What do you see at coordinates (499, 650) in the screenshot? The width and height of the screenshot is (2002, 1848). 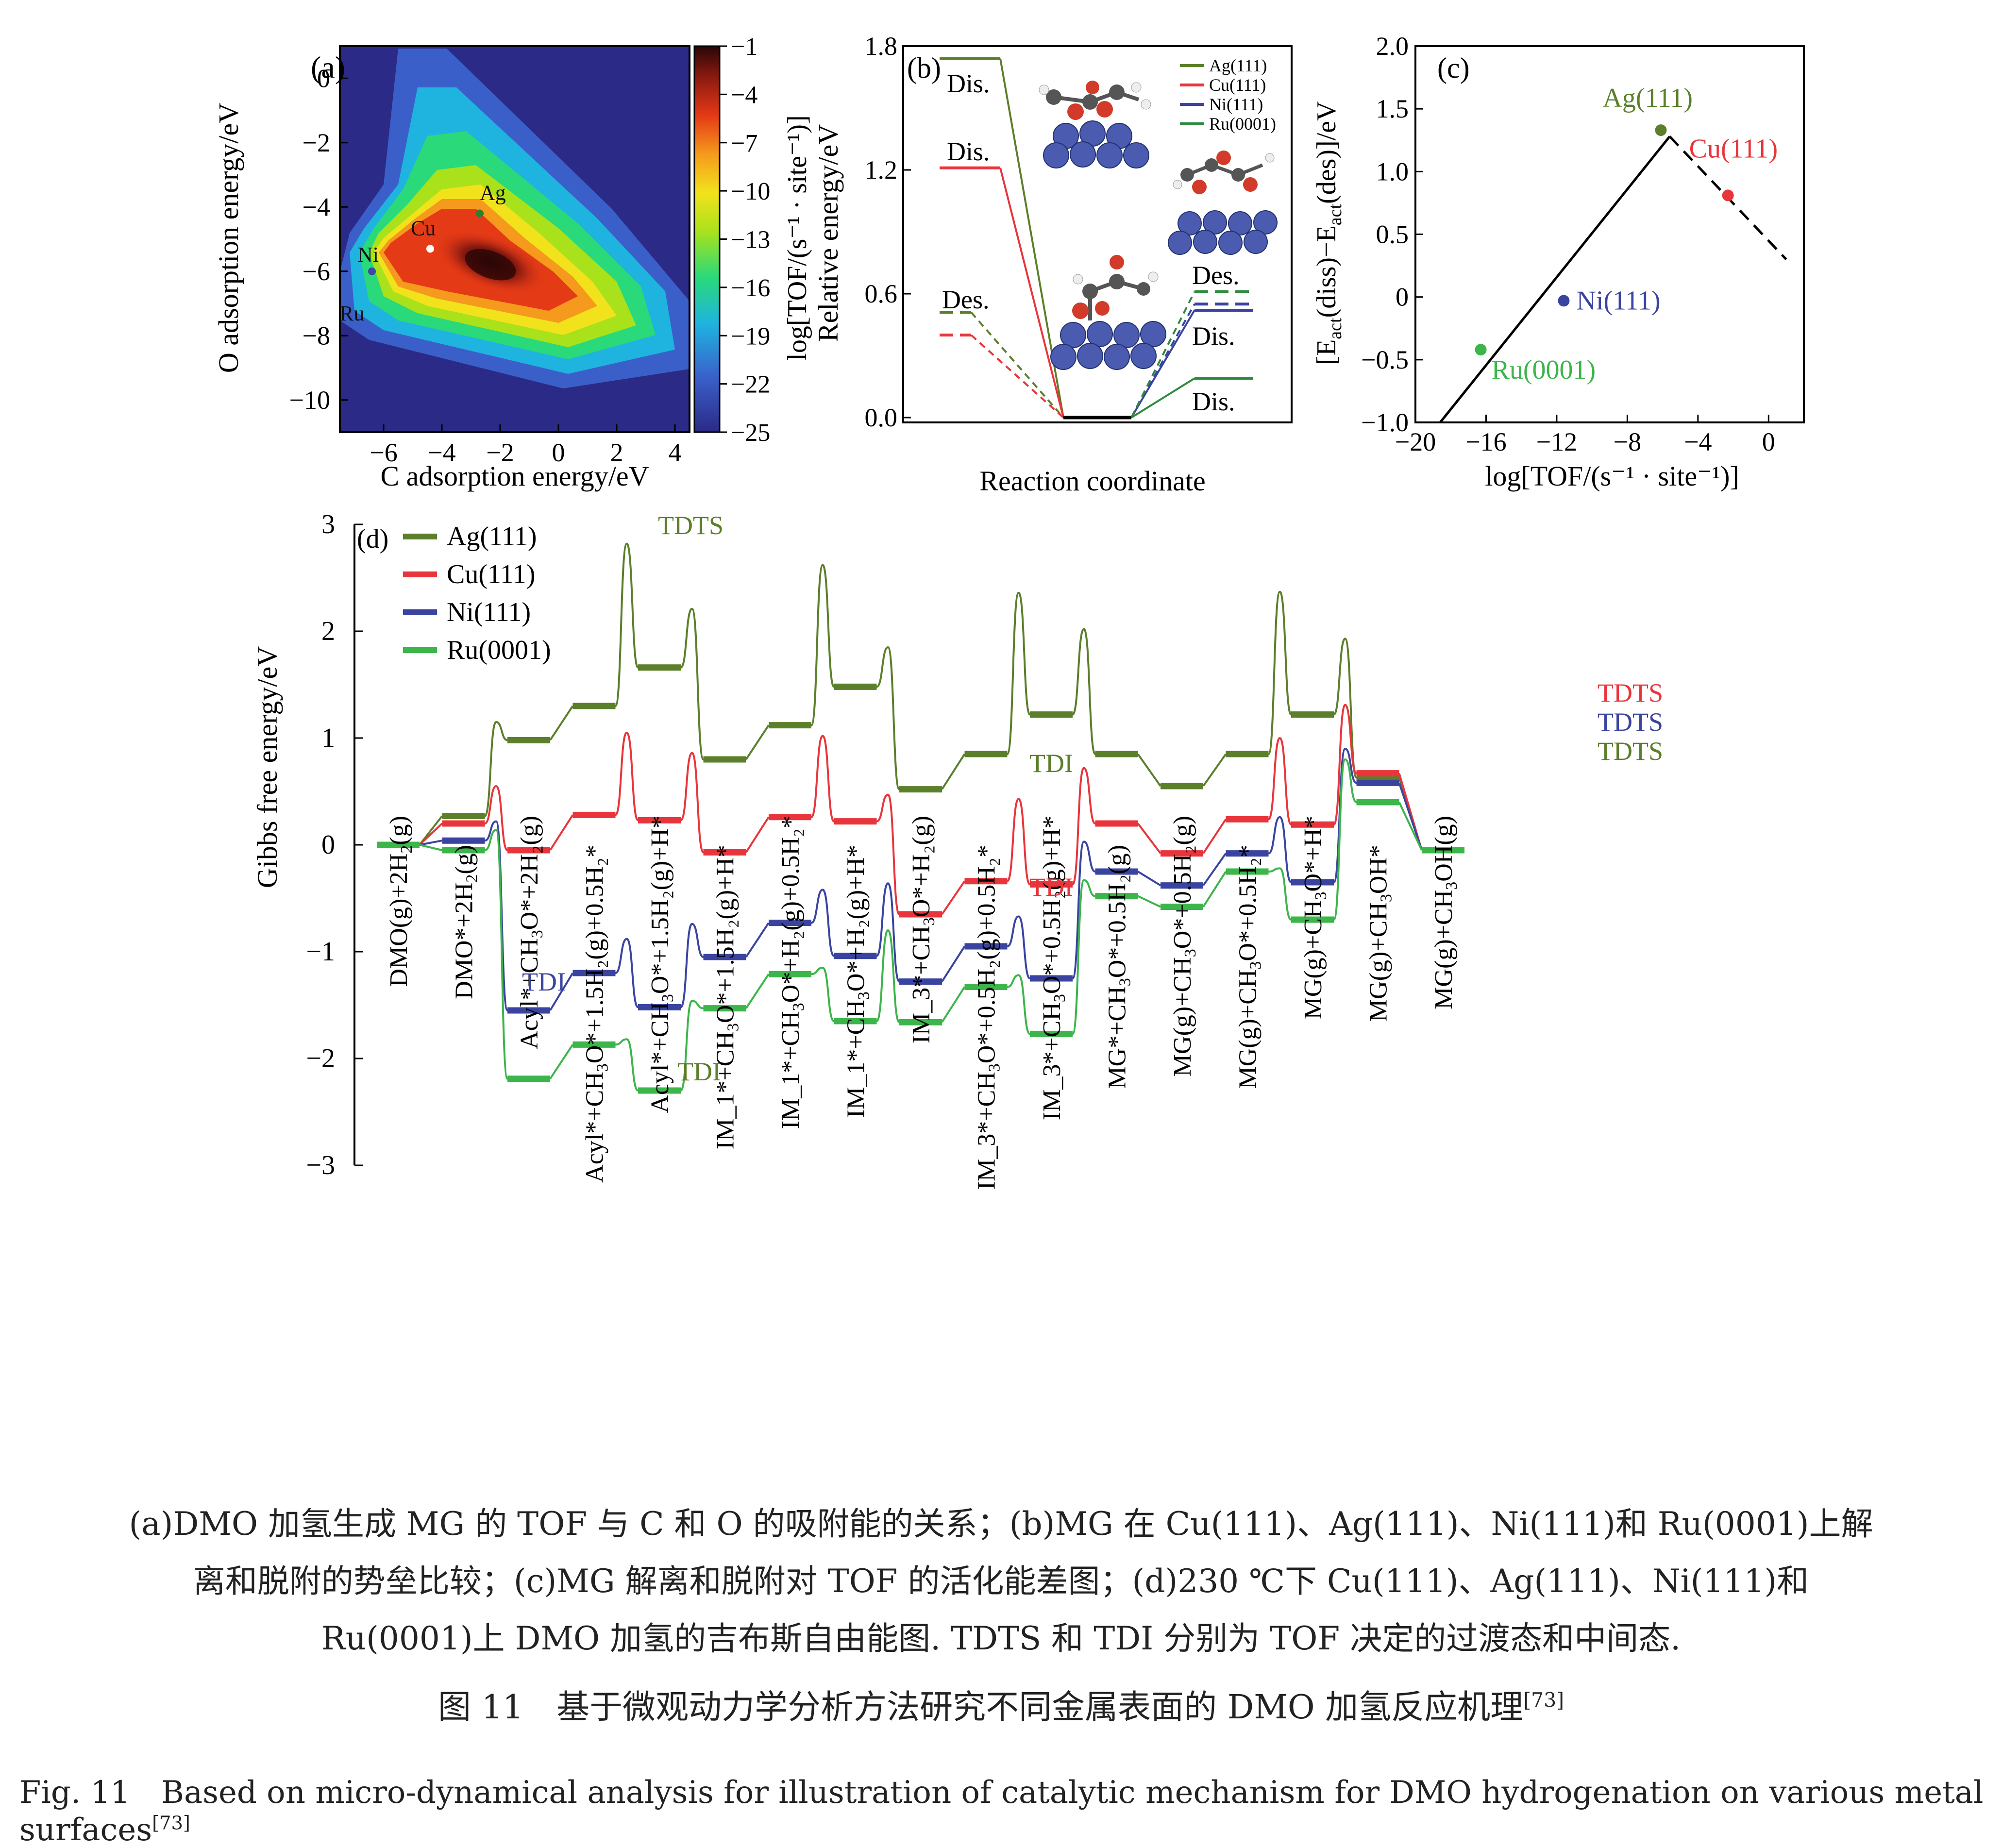 I see `legend-label: Ru(0001)` at bounding box center [499, 650].